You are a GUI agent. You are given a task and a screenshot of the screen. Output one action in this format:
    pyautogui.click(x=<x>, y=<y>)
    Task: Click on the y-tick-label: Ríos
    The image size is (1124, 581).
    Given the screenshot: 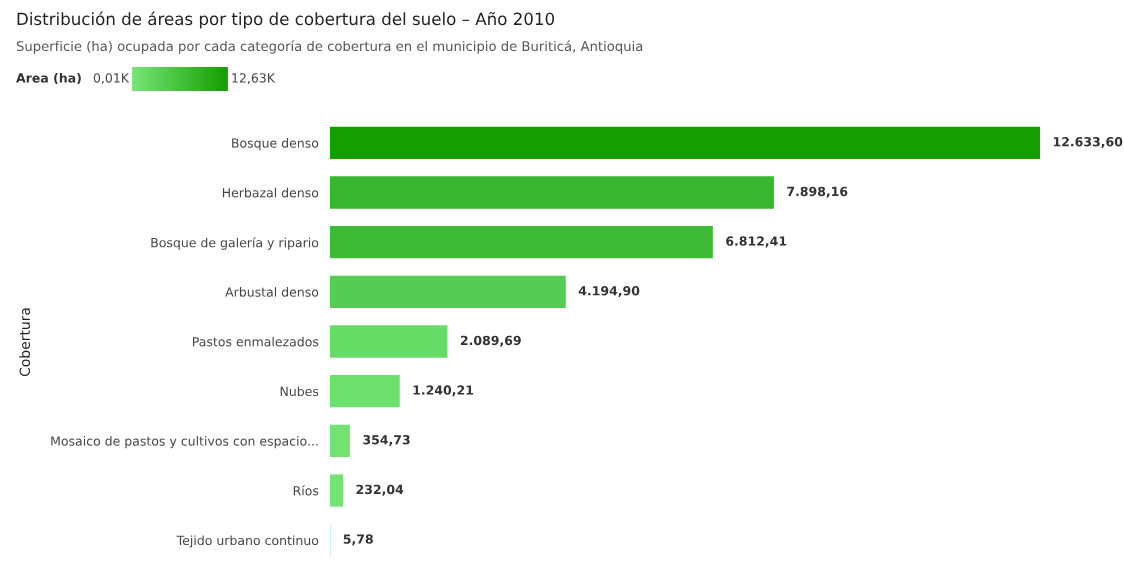 What is the action you would take?
    pyautogui.click(x=306, y=490)
    